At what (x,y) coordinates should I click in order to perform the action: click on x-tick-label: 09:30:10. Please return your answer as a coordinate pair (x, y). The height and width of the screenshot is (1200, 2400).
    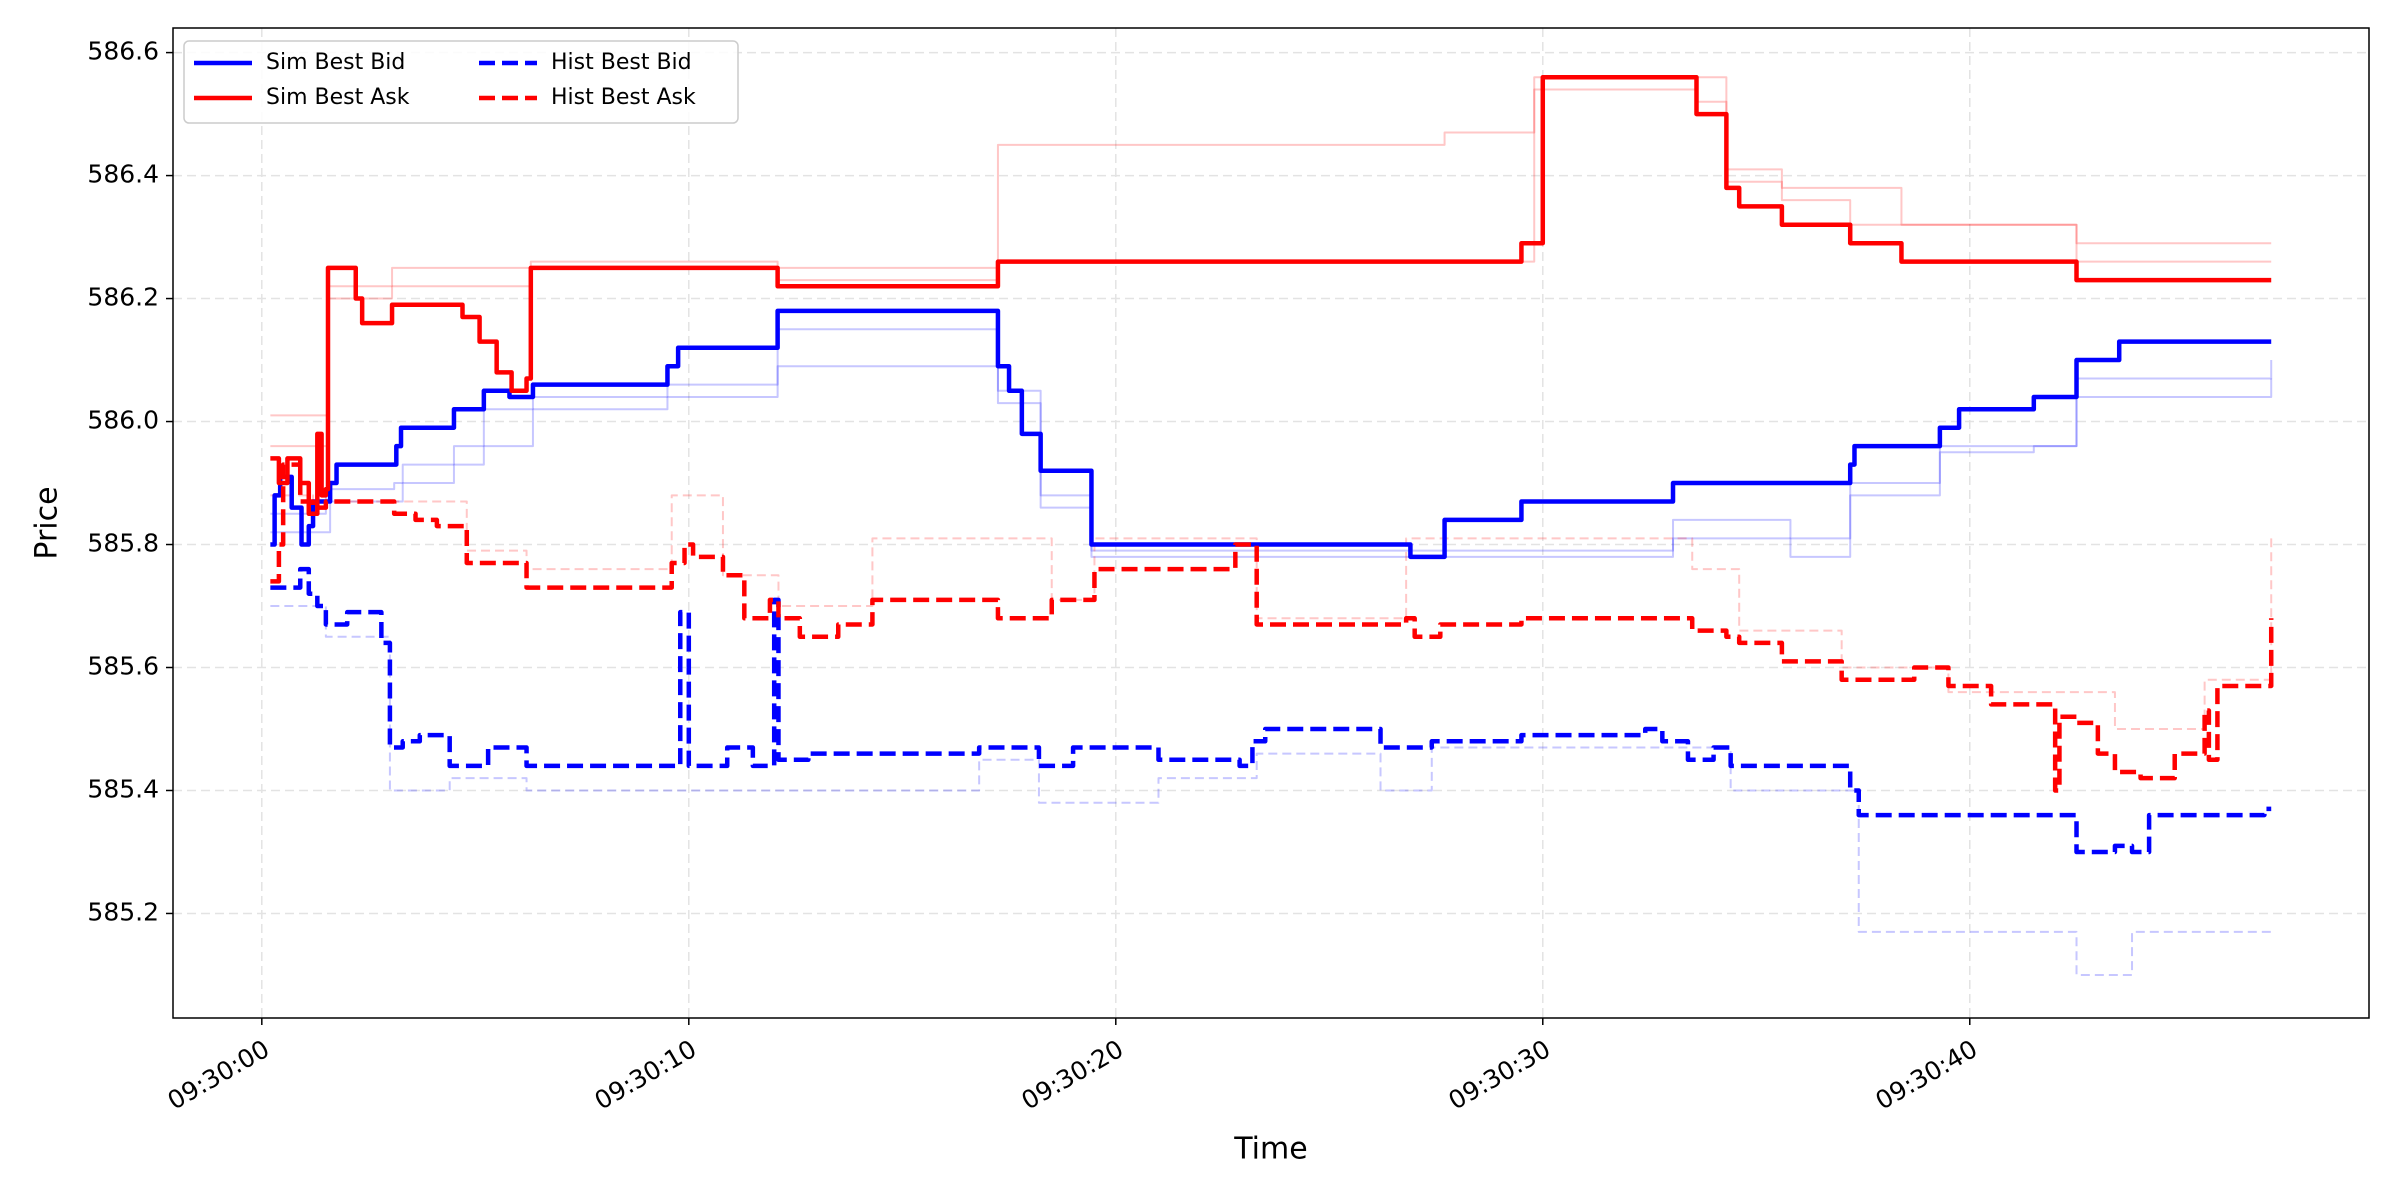
    Looking at the image, I should click on (646, 1074).